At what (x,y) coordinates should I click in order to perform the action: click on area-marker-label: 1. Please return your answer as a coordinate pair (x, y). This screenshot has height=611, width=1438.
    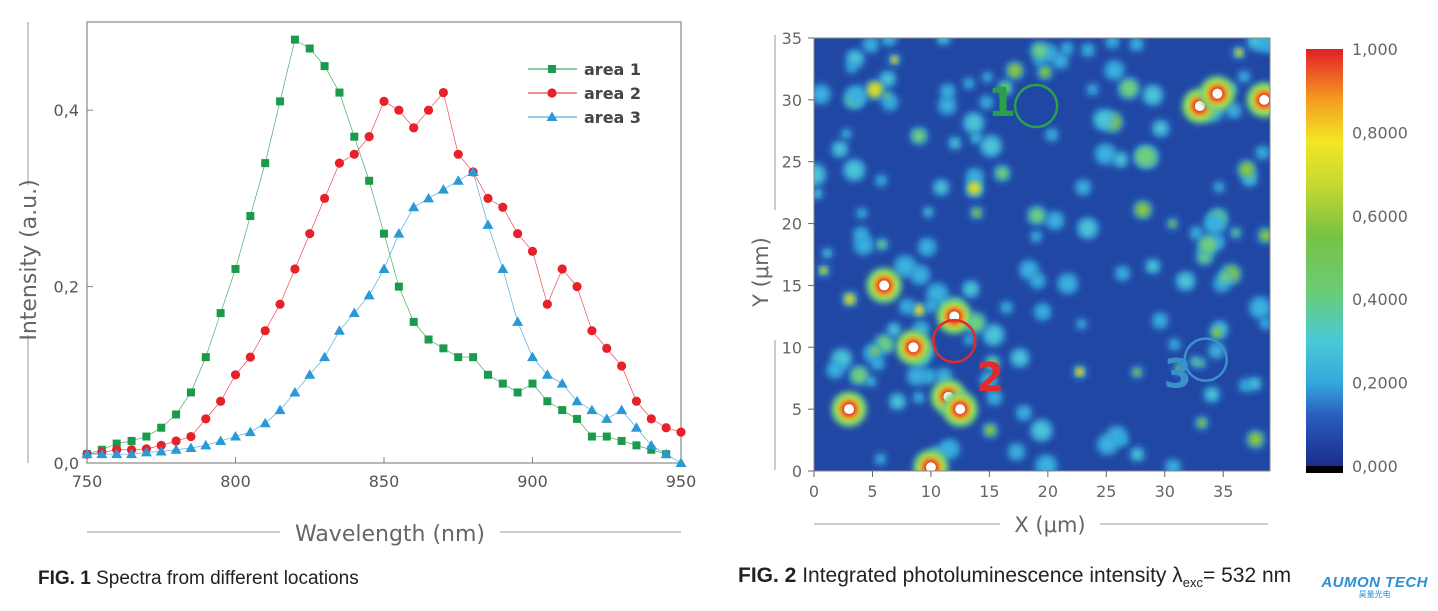
    Looking at the image, I should click on (1002, 103).